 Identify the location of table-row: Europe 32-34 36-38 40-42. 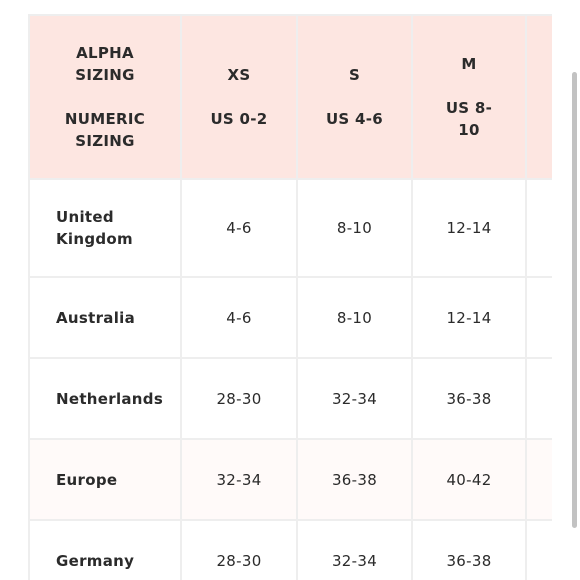
(290, 479).